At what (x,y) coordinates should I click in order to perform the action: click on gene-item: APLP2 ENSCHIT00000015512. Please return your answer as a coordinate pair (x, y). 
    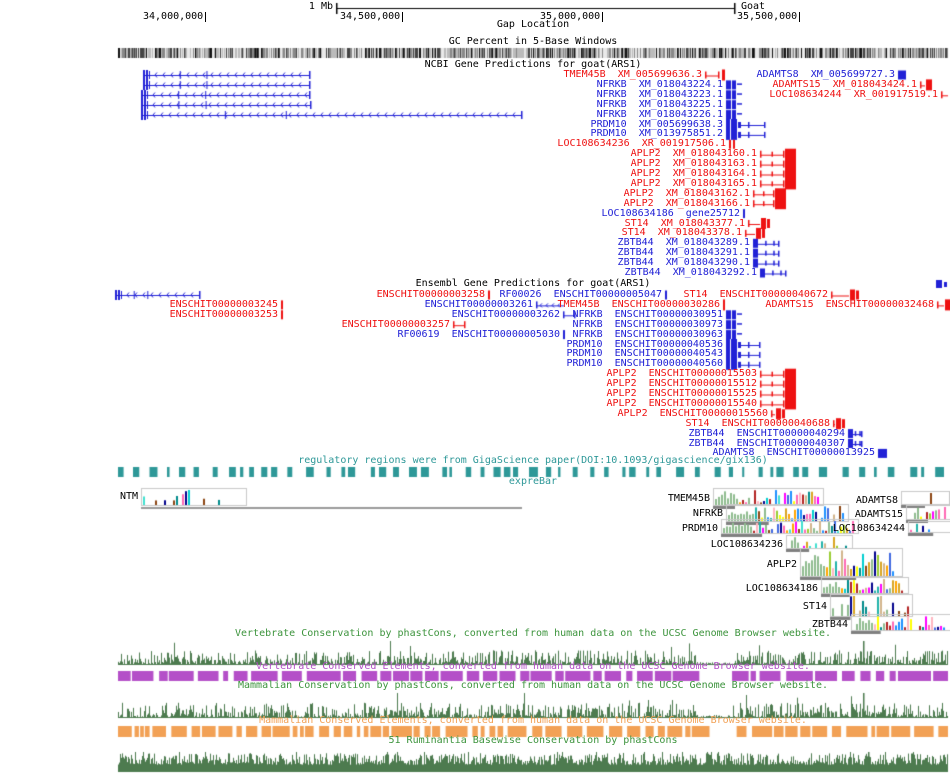
    Looking at the image, I should click on (681, 384).